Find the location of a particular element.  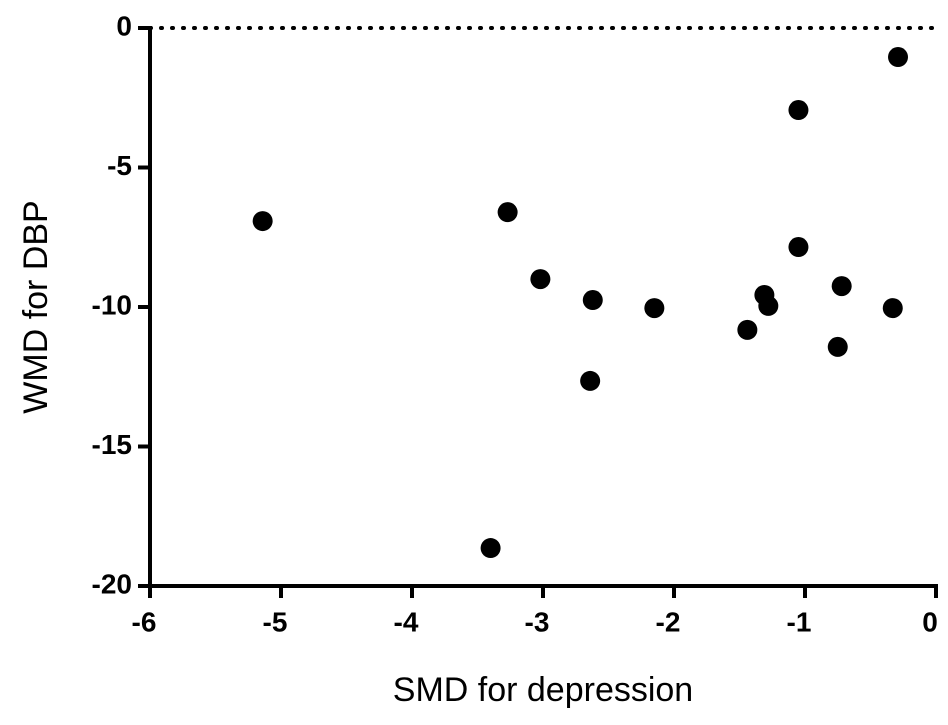

x-tick-label: -6 is located at coordinates (144, 621).